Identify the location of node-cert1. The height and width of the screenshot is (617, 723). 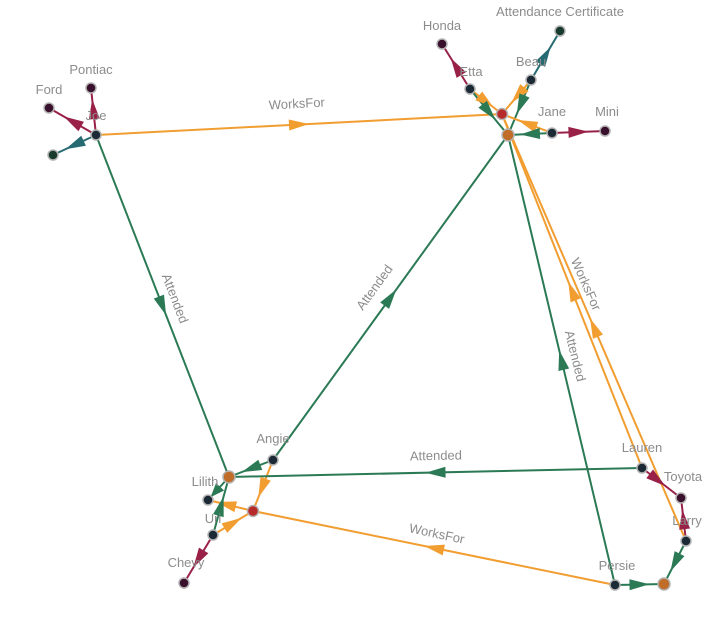
(560, 31).